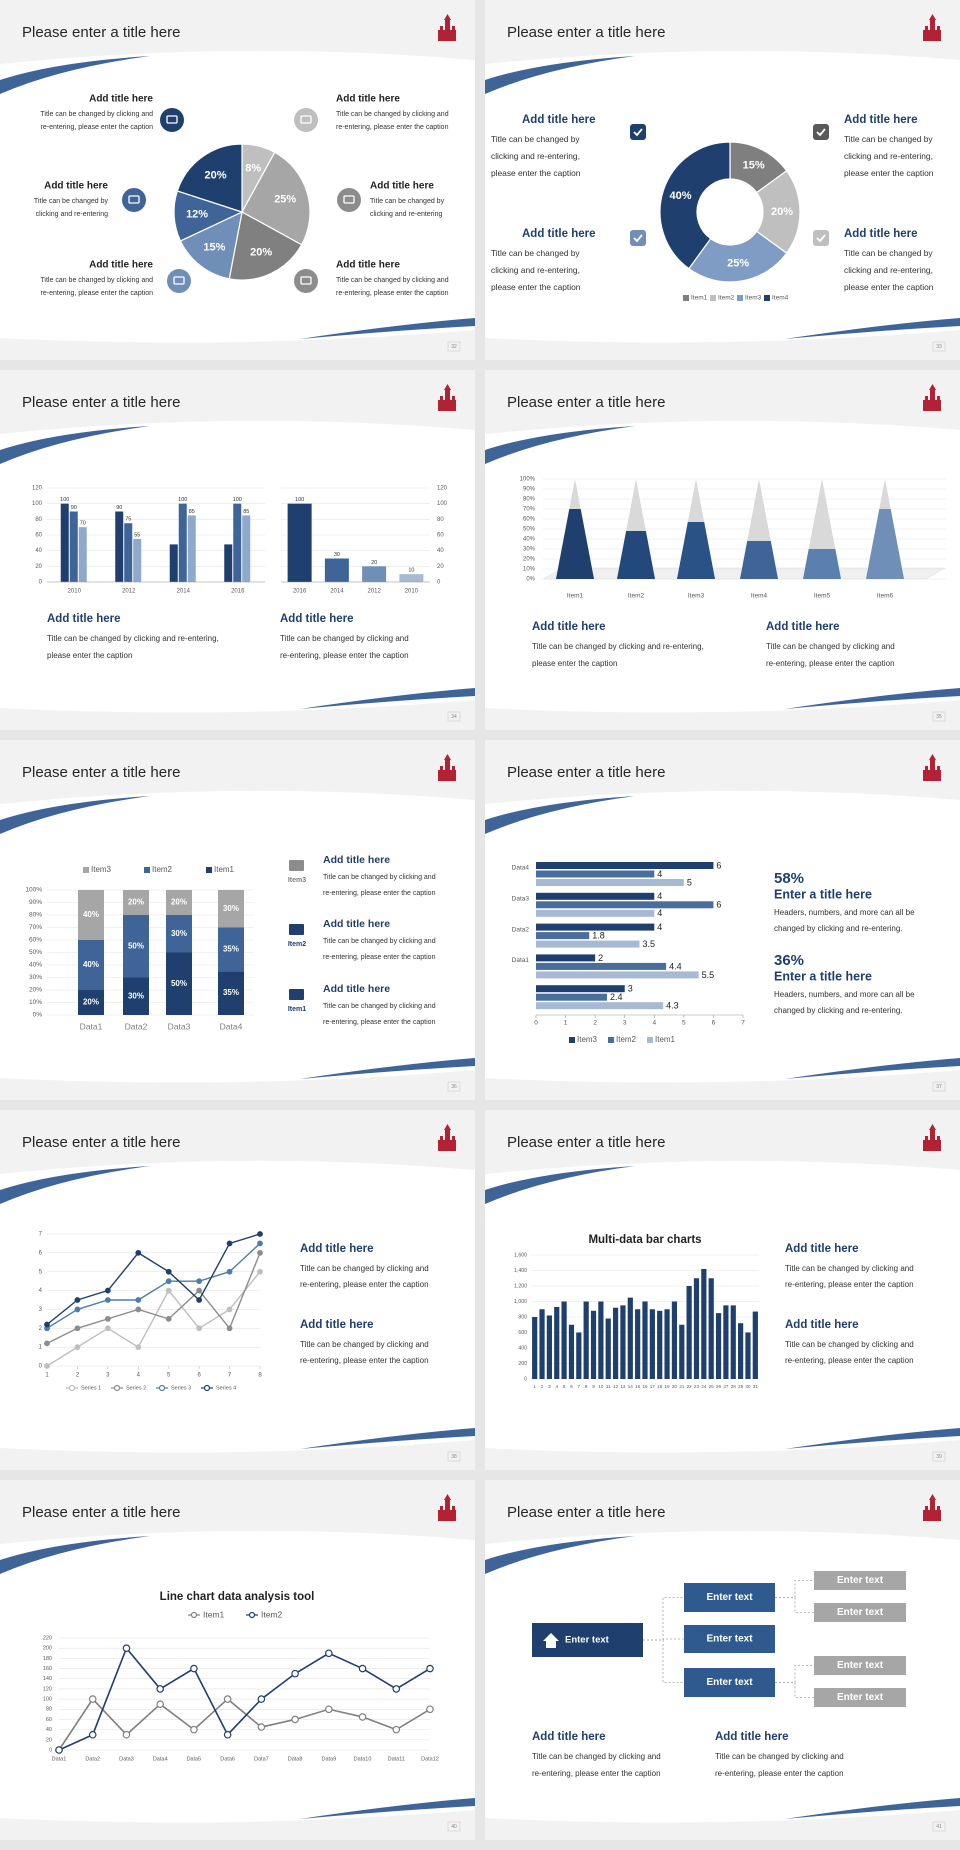 The image size is (960, 1850). What do you see at coordinates (696, 550) in the screenshot?
I see `cone-fill` at bounding box center [696, 550].